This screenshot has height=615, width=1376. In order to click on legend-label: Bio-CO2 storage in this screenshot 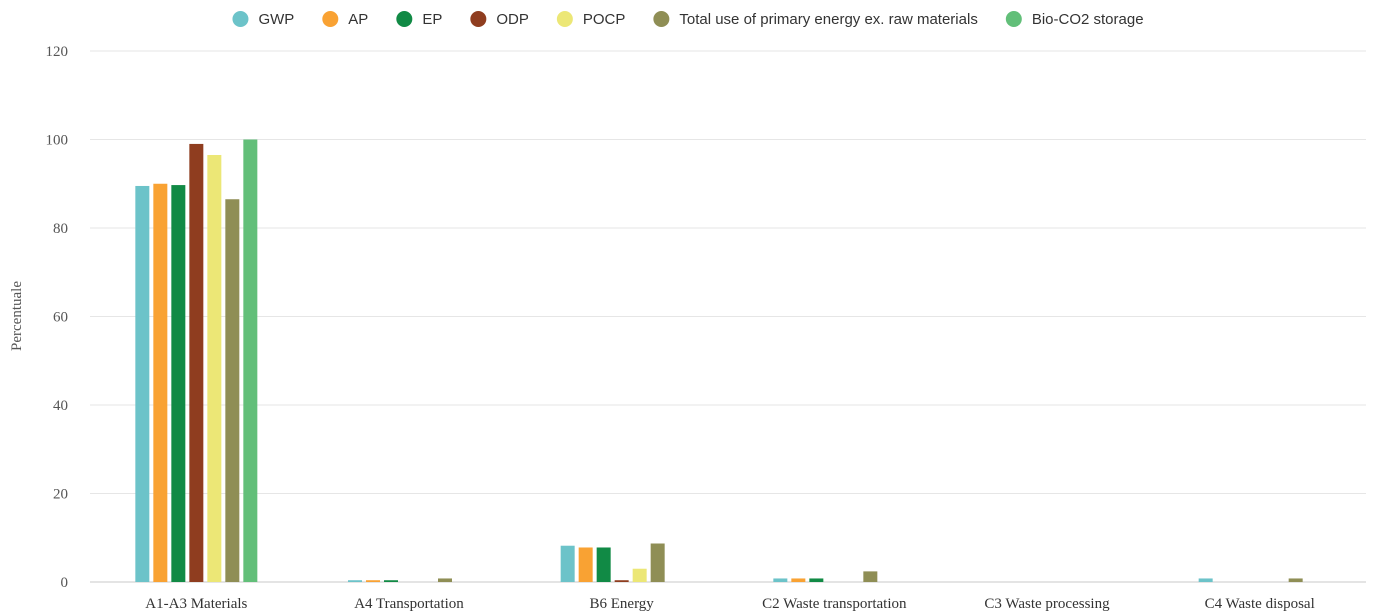, I will do `click(1088, 19)`.